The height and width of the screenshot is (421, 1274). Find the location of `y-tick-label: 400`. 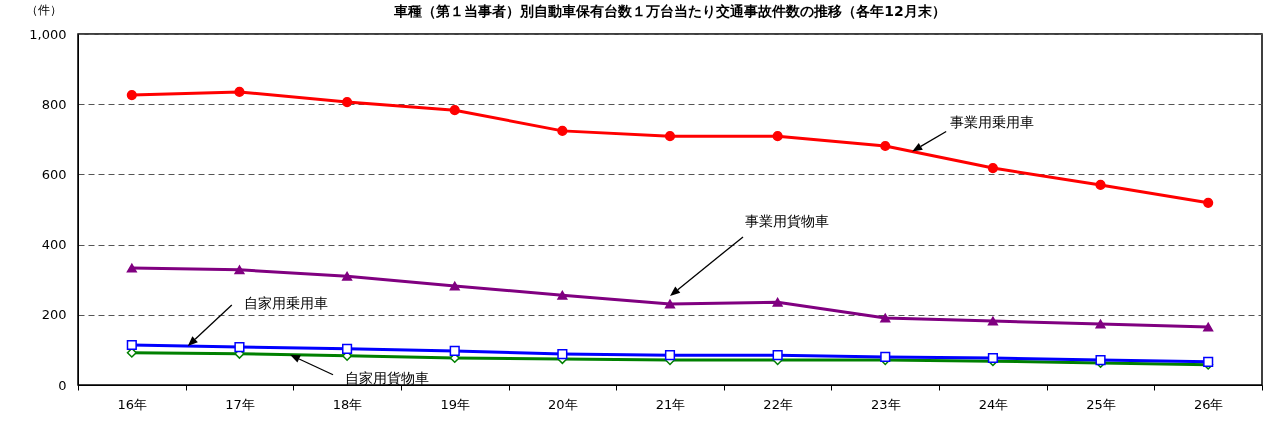

y-tick-label: 400 is located at coordinates (54, 245).